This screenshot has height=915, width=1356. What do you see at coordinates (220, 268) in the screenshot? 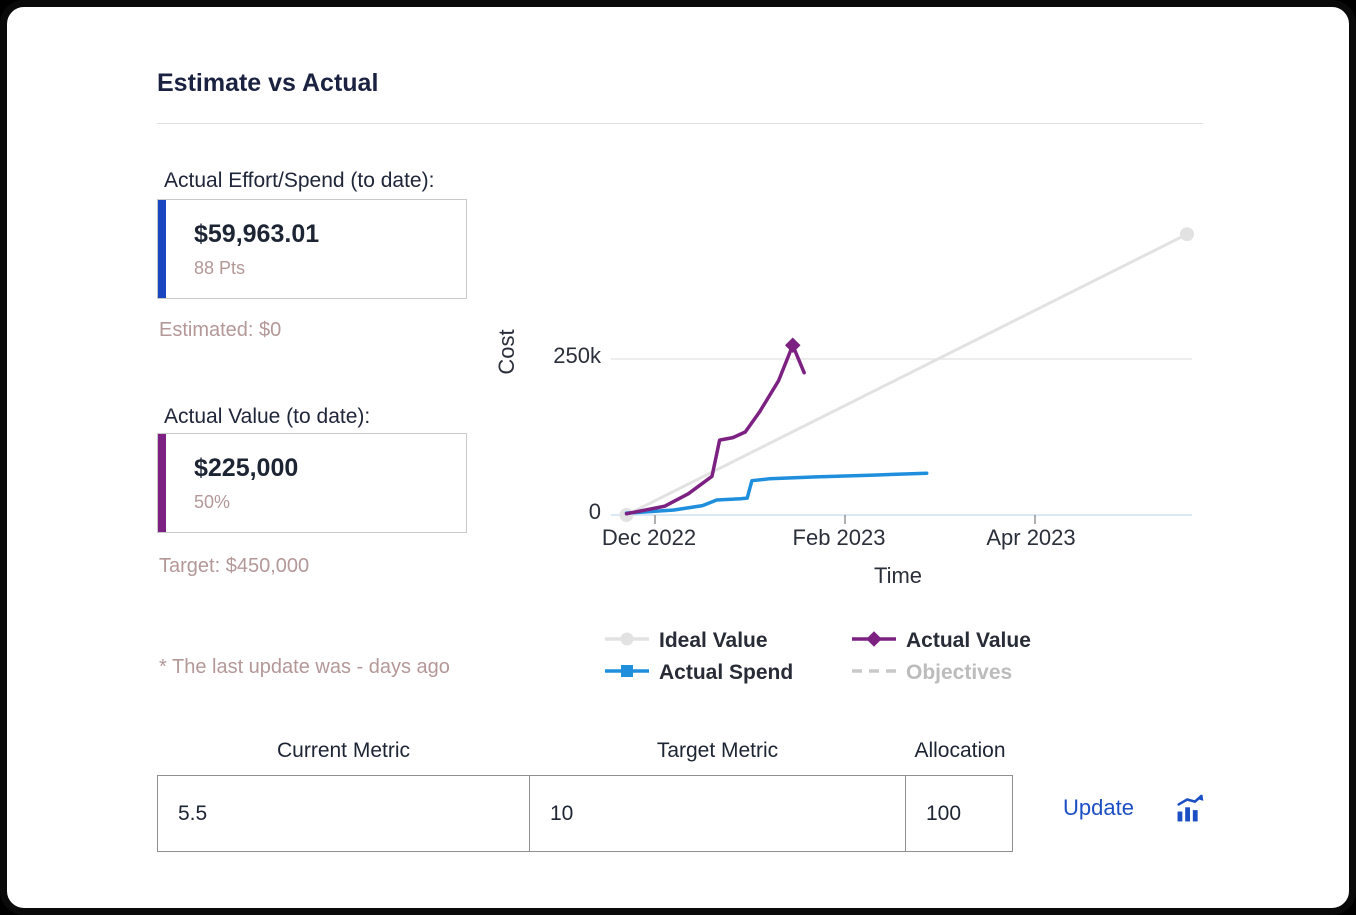
I see `effort-points: 88 Pts` at bounding box center [220, 268].